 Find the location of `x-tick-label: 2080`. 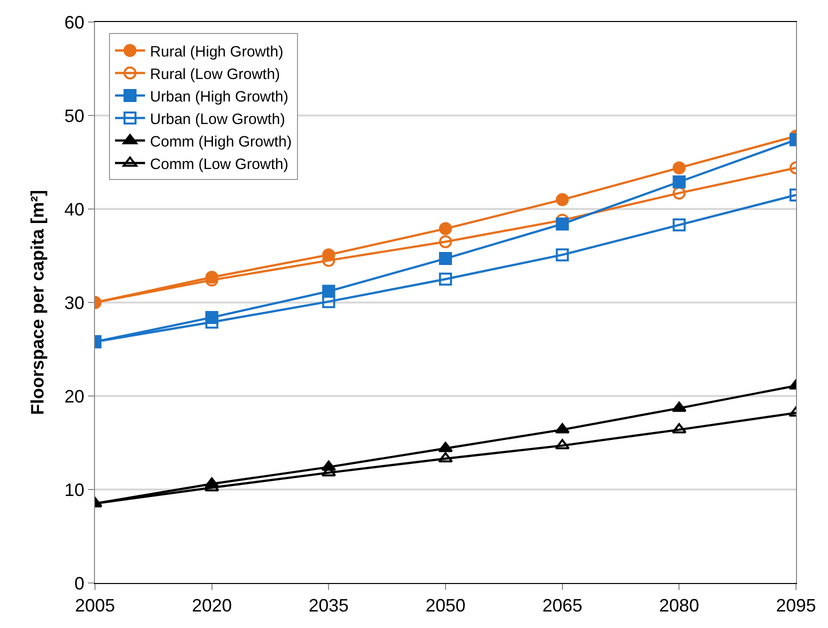

x-tick-label: 2080 is located at coordinates (679, 606).